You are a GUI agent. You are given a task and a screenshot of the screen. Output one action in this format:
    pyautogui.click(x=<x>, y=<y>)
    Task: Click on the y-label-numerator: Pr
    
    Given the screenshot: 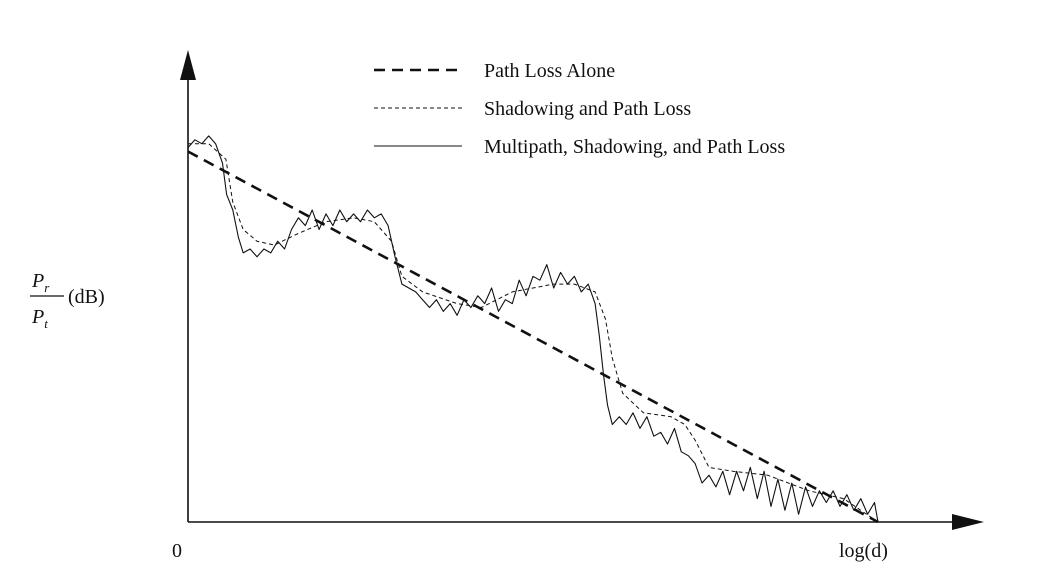 What is the action you would take?
    pyautogui.click(x=40, y=282)
    